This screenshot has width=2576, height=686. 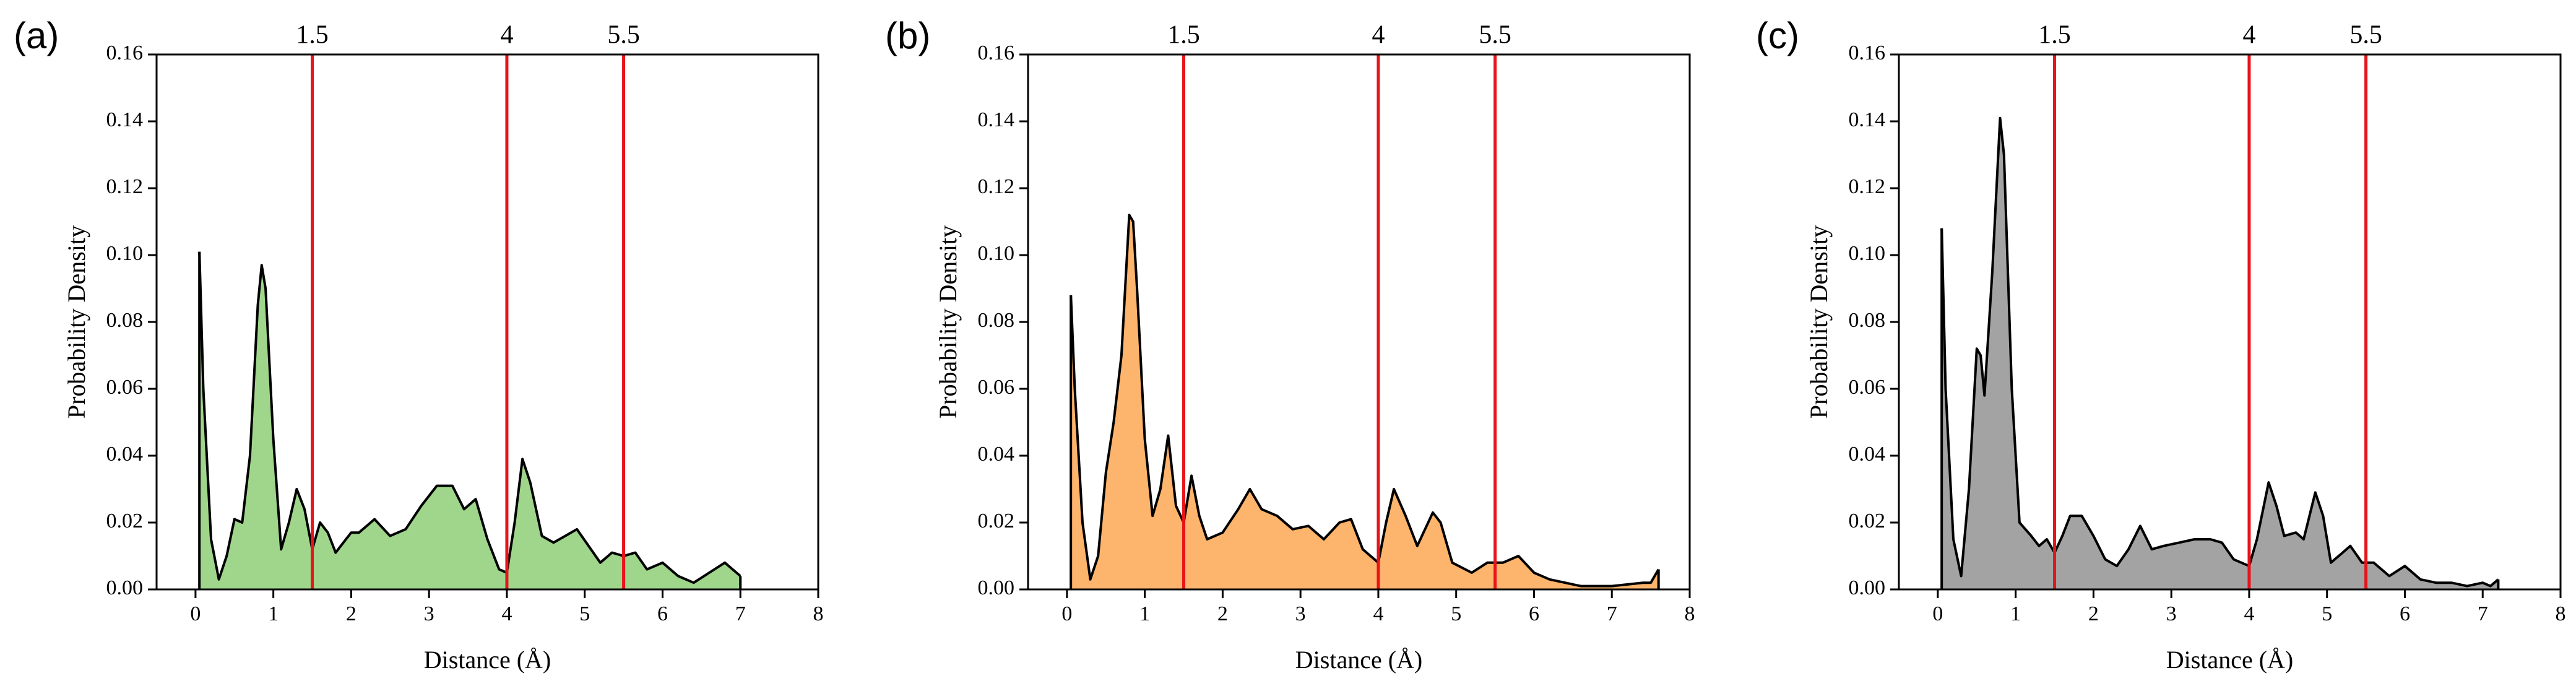 What do you see at coordinates (36, 35) in the screenshot?
I see `panel-label: (a)` at bounding box center [36, 35].